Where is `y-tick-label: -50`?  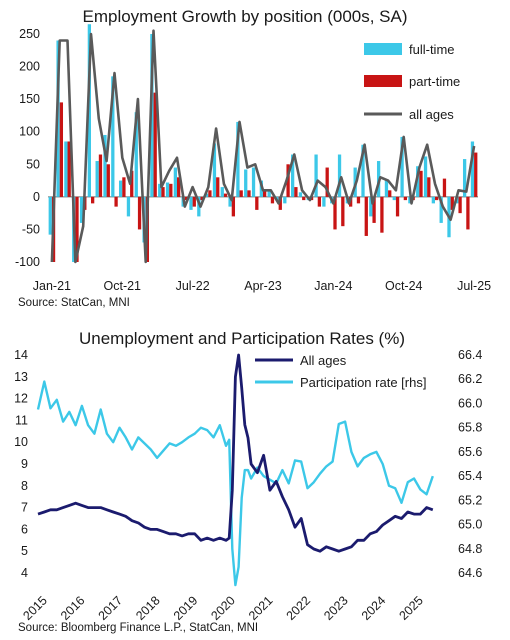 y-tick-label: -50 is located at coordinates (31, 229).